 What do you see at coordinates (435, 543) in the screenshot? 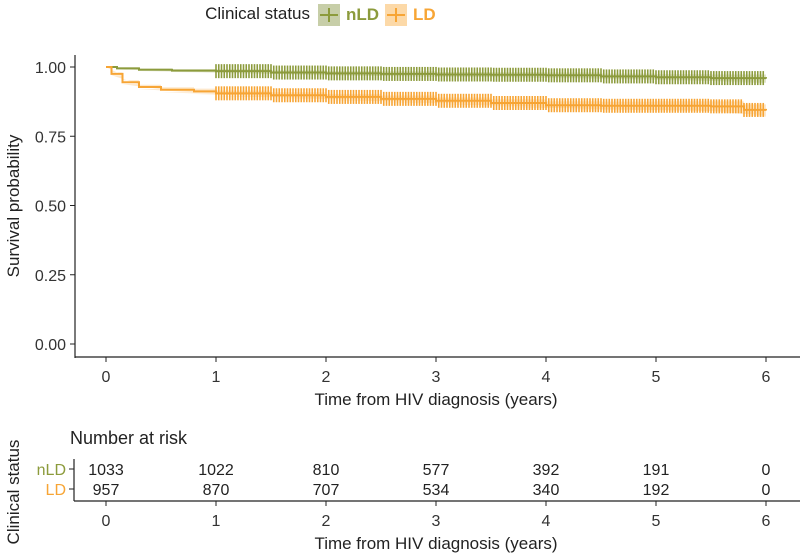
I see `risk-table-xlabel: Time from HIV diagnosis (years)` at bounding box center [435, 543].